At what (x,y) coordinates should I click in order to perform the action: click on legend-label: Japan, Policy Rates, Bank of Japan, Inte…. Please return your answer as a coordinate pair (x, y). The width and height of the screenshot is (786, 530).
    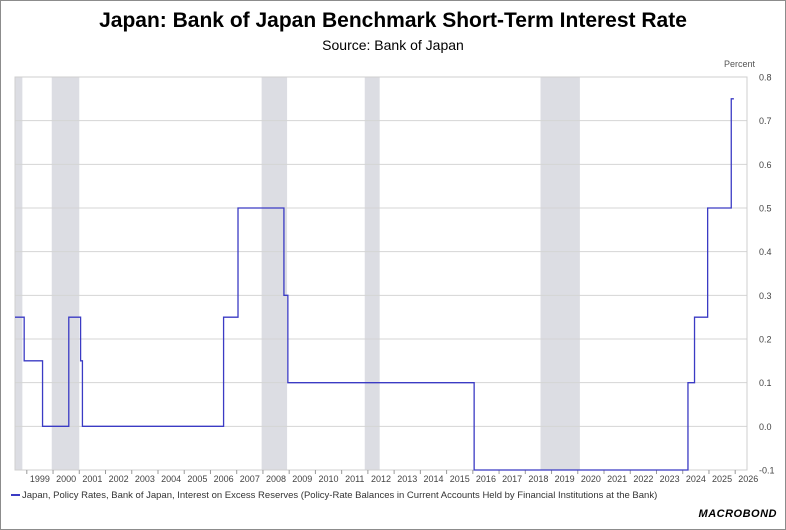
    Looking at the image, I should click on (340, 495).